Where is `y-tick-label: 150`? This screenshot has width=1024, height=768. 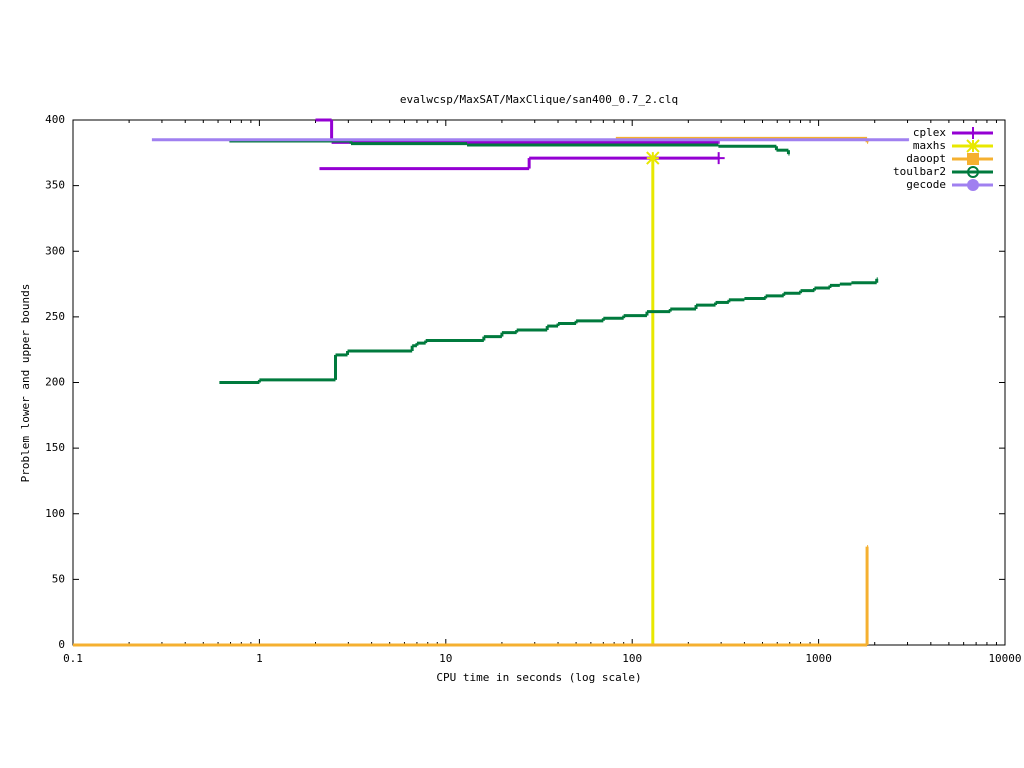 y-tick-label: 150 is located at coordinates (55, 447).